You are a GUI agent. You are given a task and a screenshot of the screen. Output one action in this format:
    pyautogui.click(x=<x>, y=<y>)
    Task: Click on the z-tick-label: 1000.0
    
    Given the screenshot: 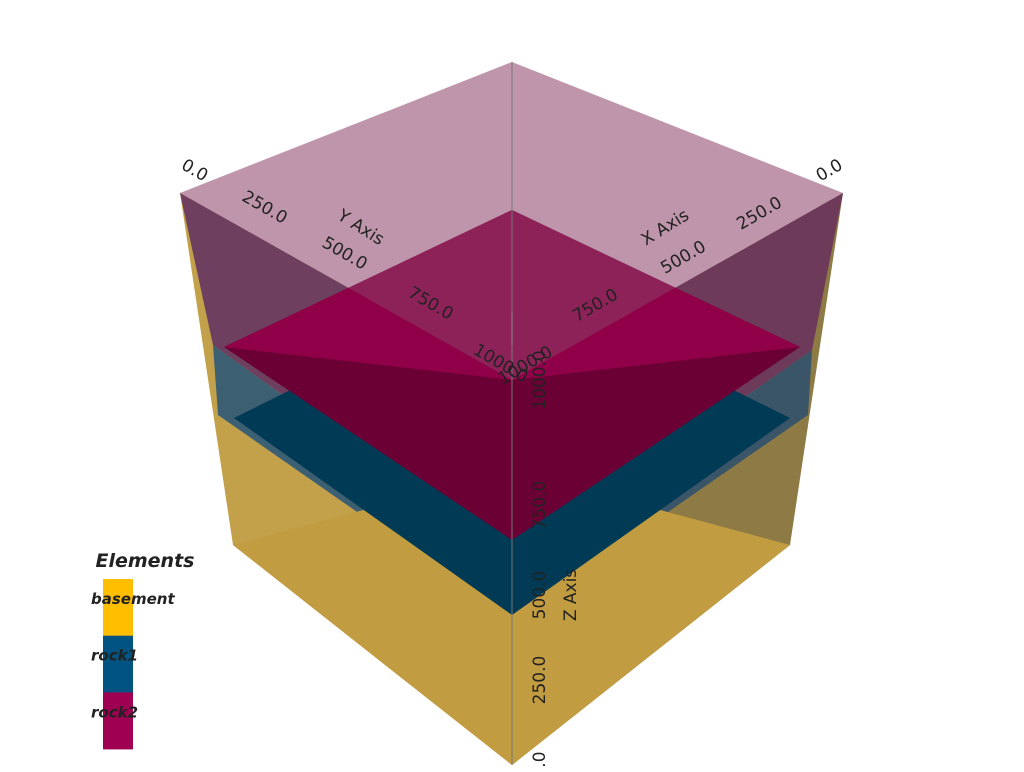 What is the action you would take?
    pyautogui.click(x=540, y=379)
    